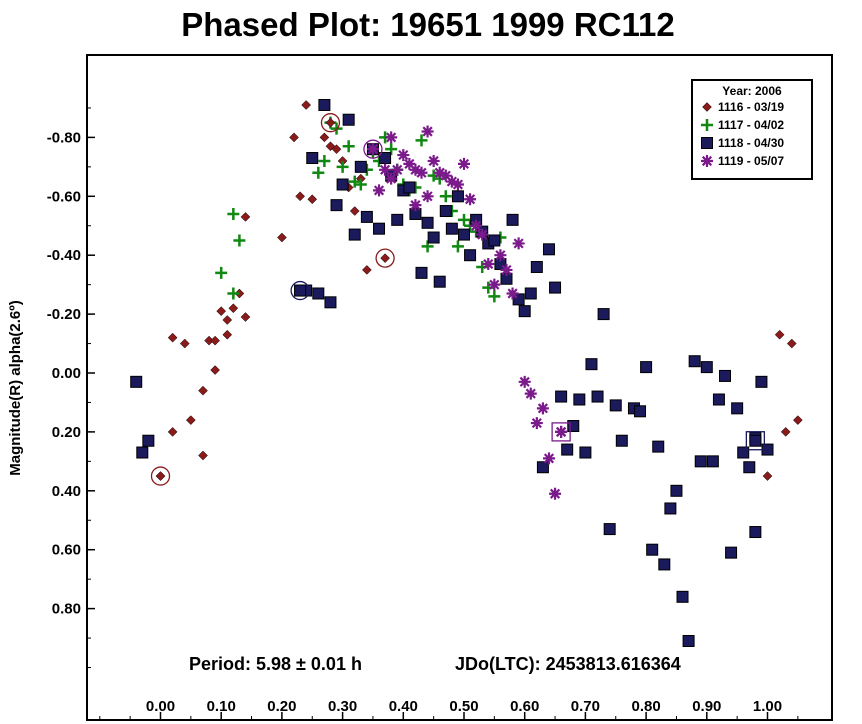 The height and width of the screenshot is (724, 862). Describe the element at coordinates (752, 91) in the screenshot. I see `legend-title: Year: 2006` at that location.